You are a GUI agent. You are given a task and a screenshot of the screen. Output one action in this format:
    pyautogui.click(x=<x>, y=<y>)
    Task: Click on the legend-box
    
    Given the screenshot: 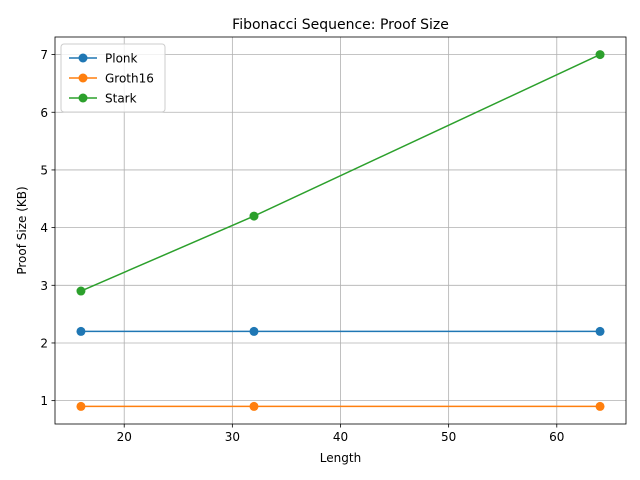 What is the action you would take?
    pyautogui.click(x=113, y=78)
    